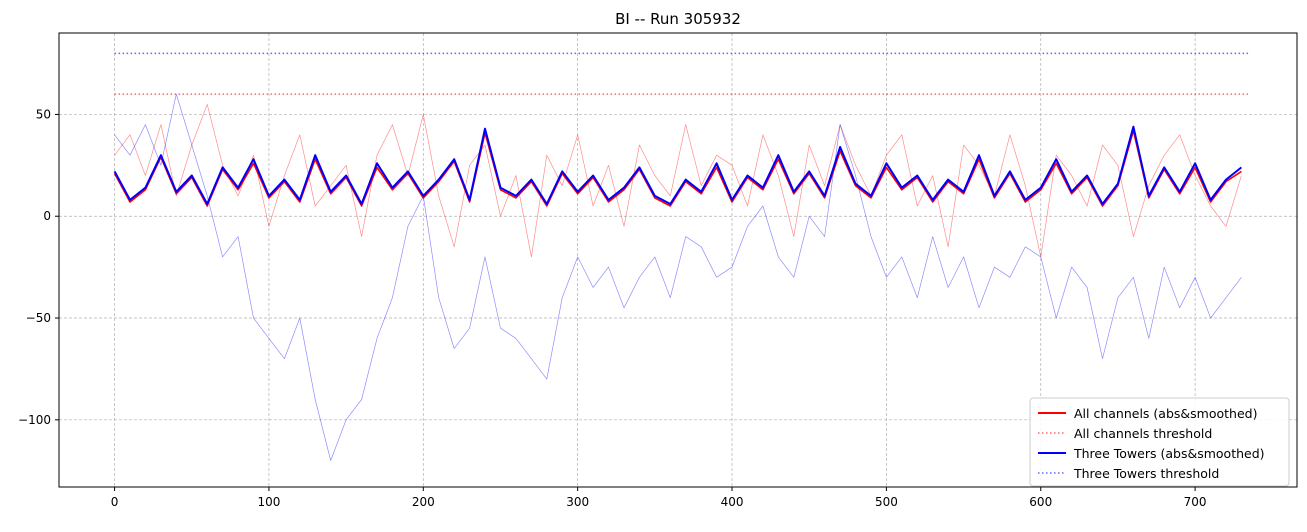 This screenshot has height=532, width=1307. Describe the element at coordinates (423, 502) in the screenshot. I see `x-tick-label: 200` at that location.